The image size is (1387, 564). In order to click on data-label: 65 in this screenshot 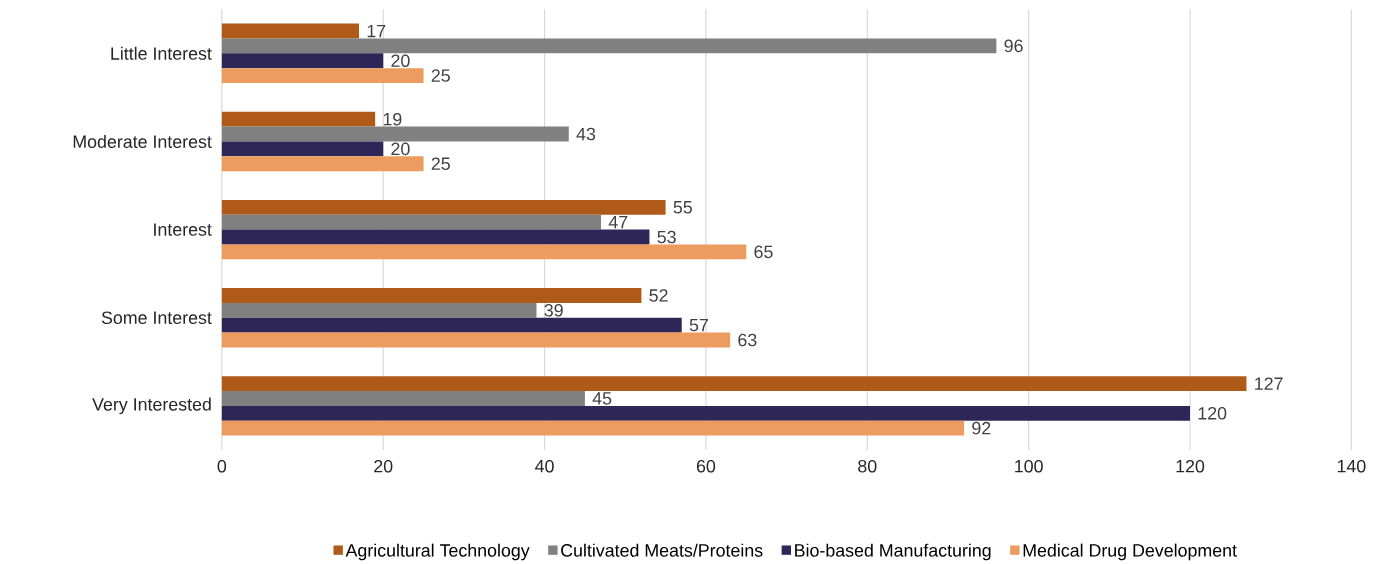, I will do `click(763, 252)`.